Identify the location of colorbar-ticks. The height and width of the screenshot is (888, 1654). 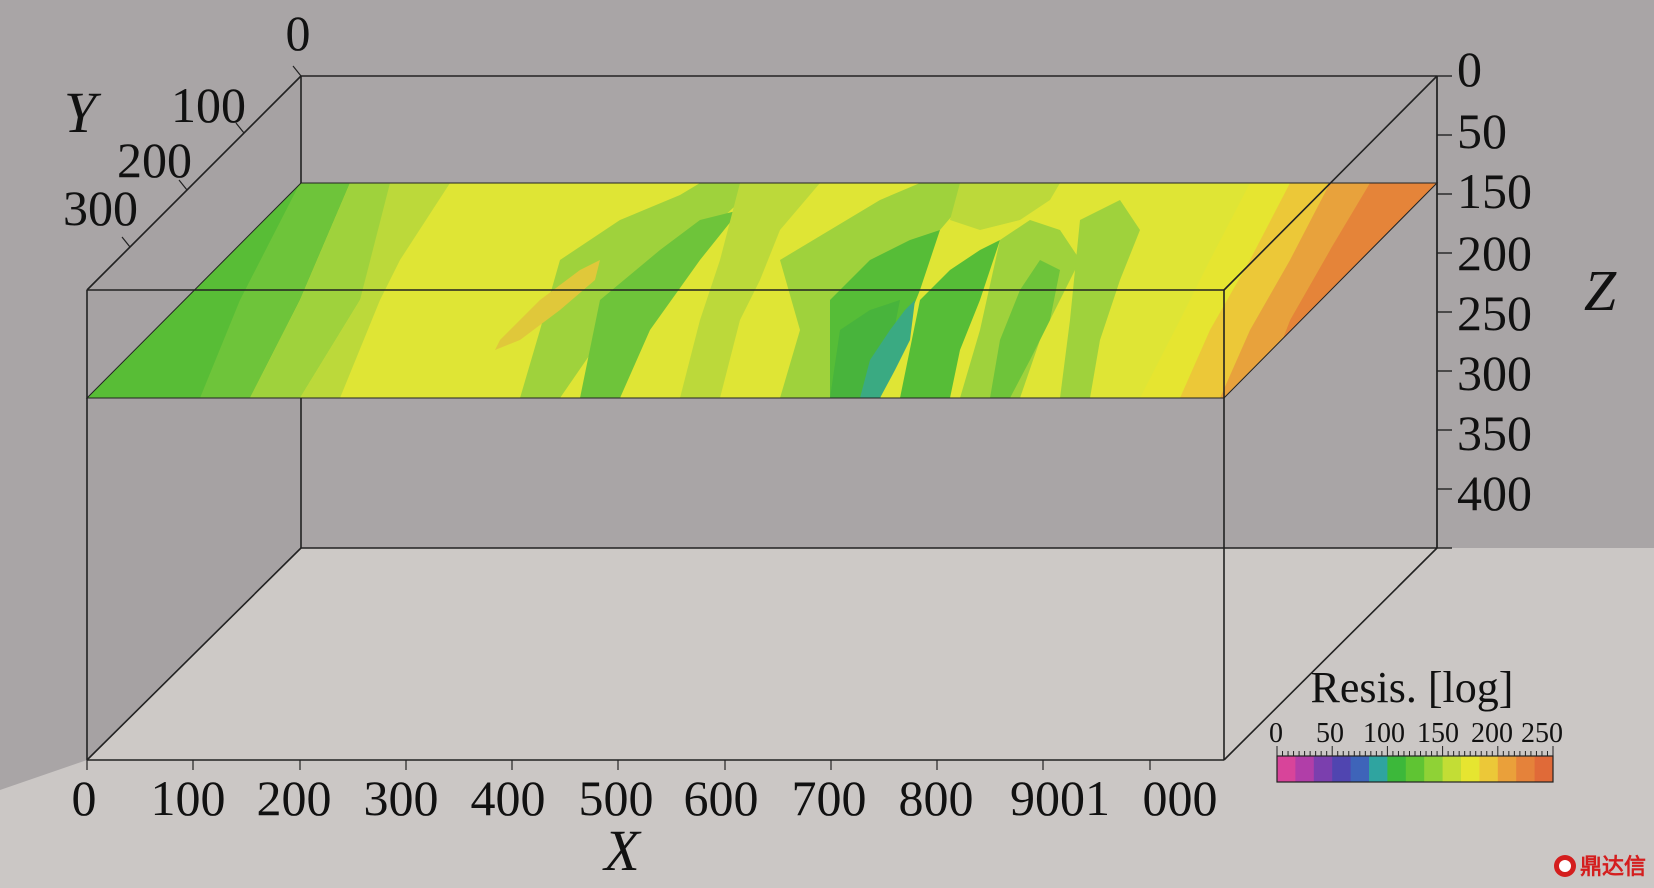
(1415, 751).